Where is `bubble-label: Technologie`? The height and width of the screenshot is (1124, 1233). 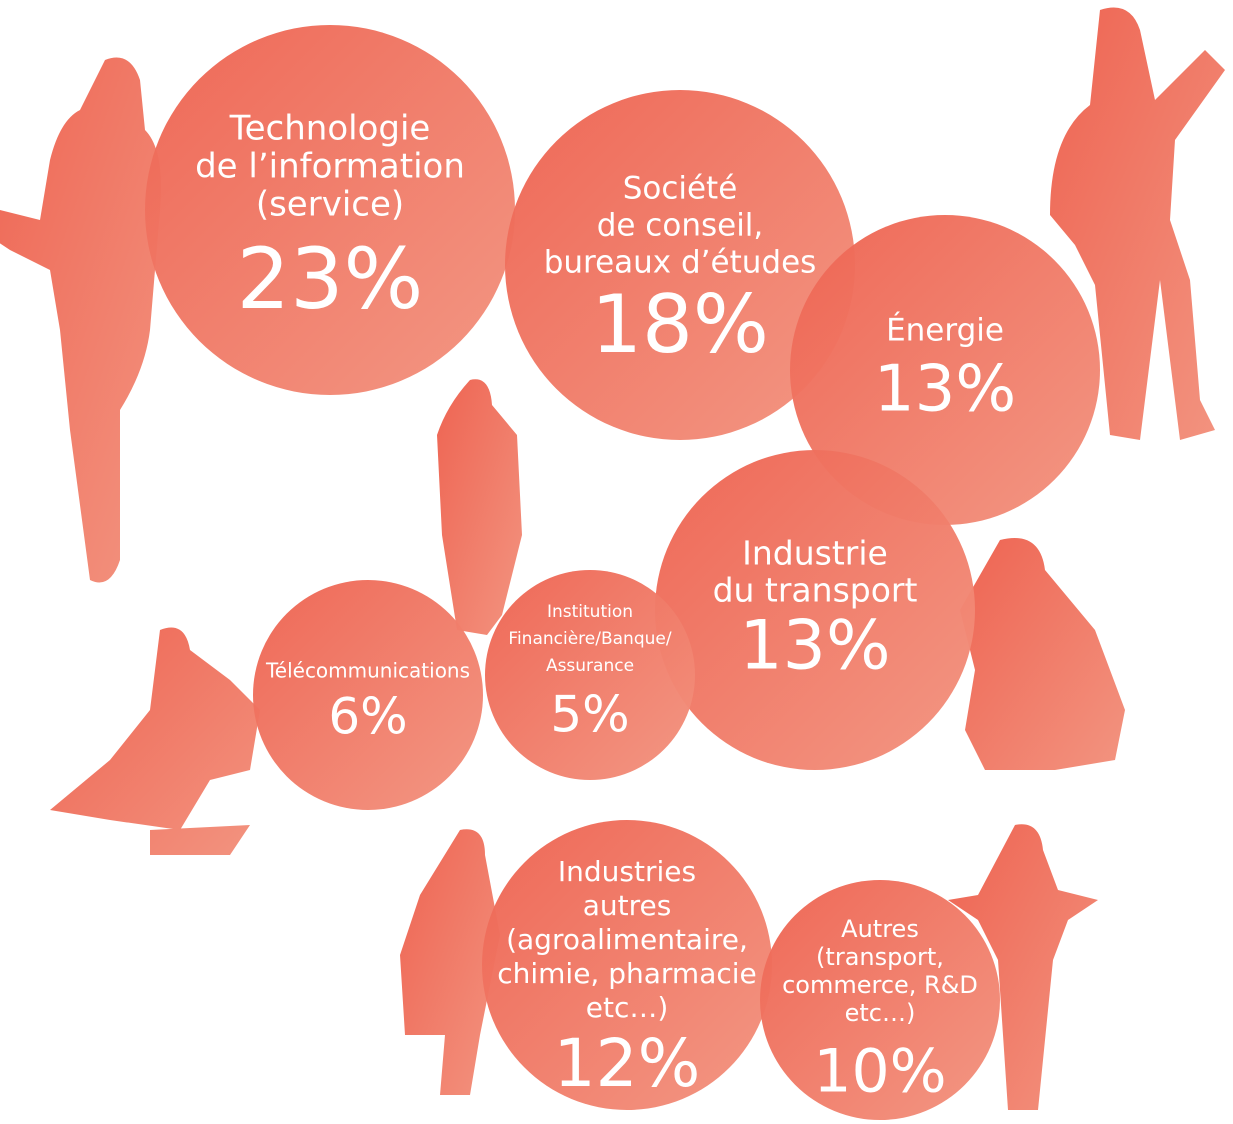 bubble-label: Technologie is located at coordinates (330, 129).